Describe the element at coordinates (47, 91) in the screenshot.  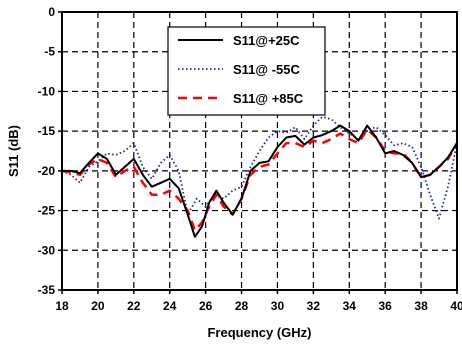
I see `y-tick-label: -10` at that location.